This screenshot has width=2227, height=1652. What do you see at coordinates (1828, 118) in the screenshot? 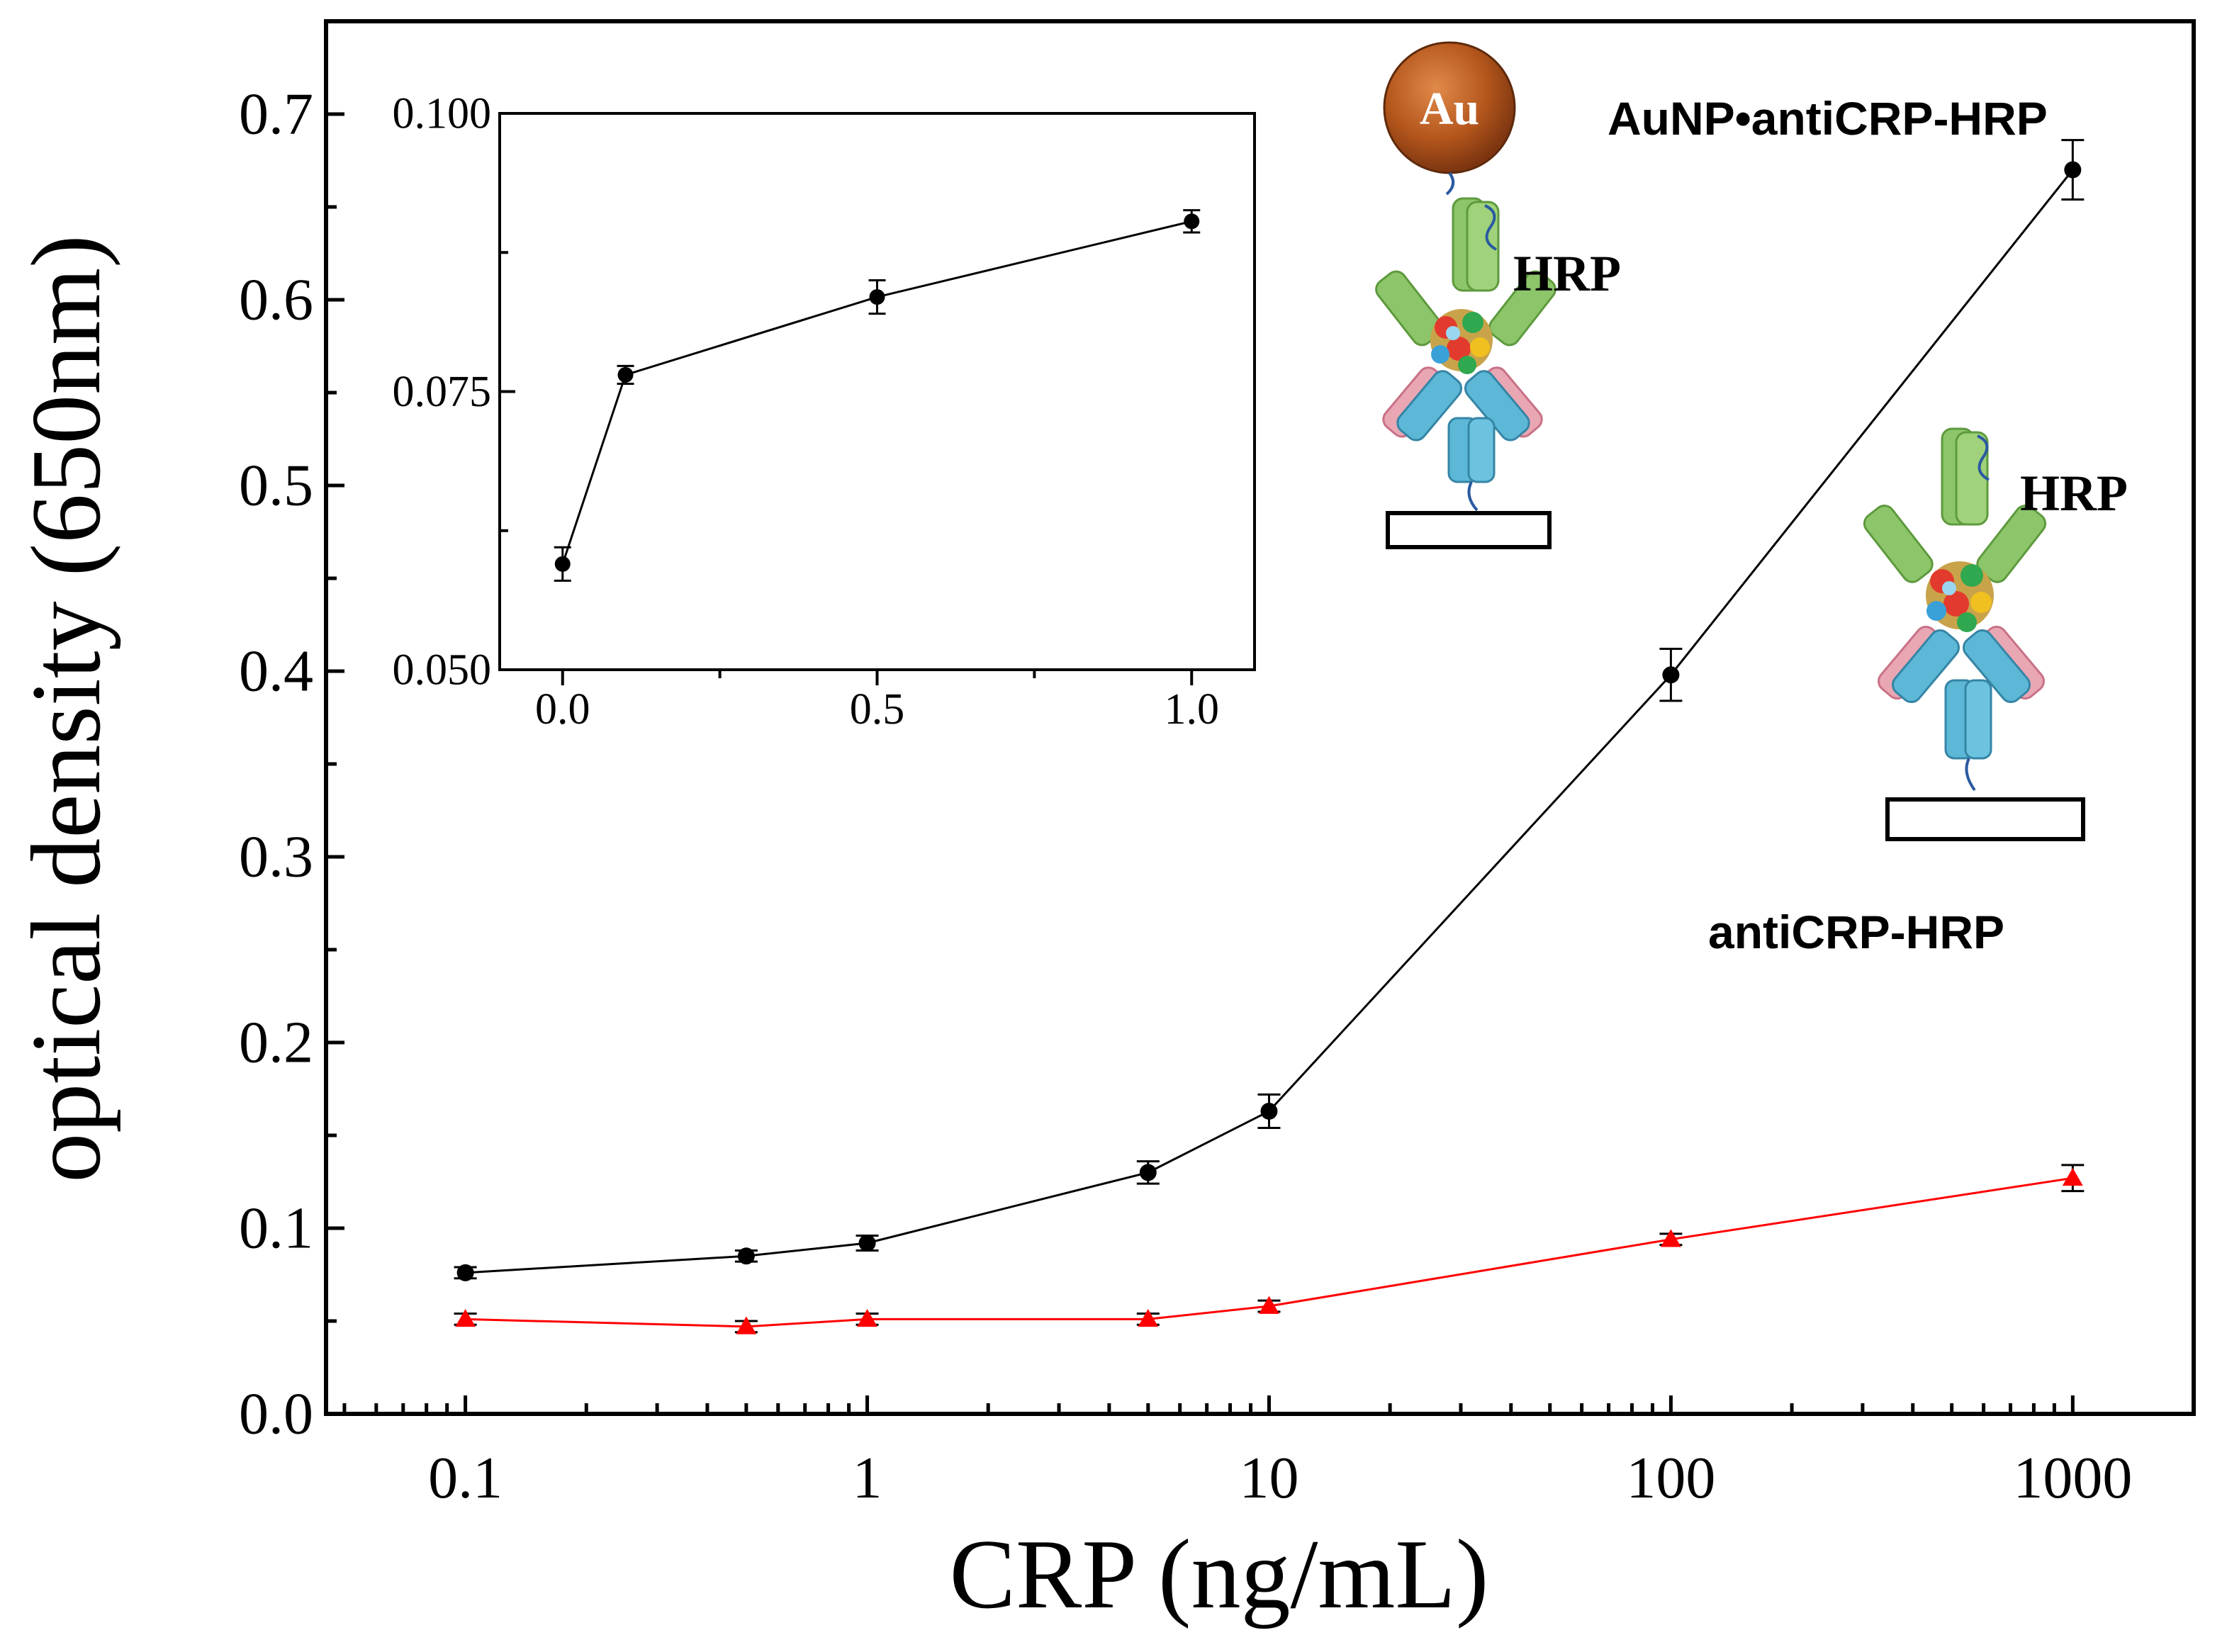
I see `label-aunp-conjugate: AuNP•antiCRP-HRP` at bounding box center [1828, 118].